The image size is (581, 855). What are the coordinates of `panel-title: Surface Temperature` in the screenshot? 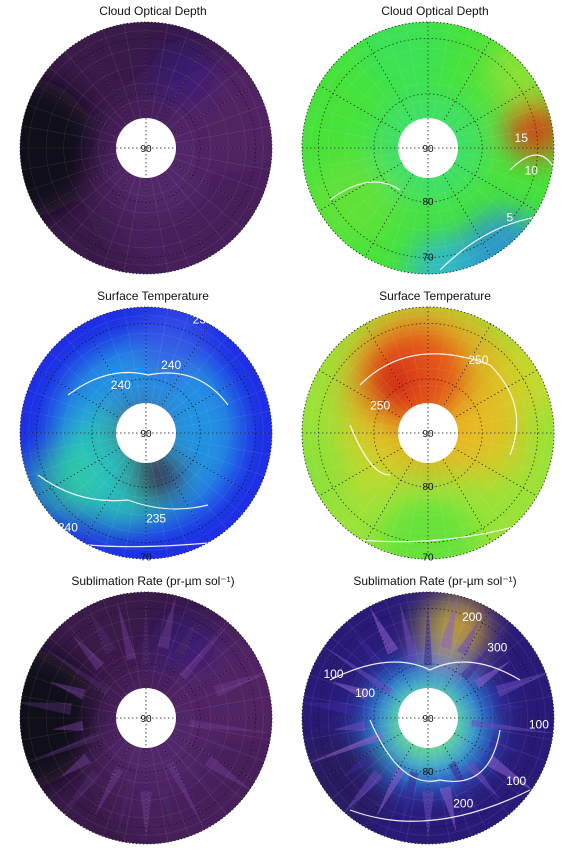 It's located at (435, 296).